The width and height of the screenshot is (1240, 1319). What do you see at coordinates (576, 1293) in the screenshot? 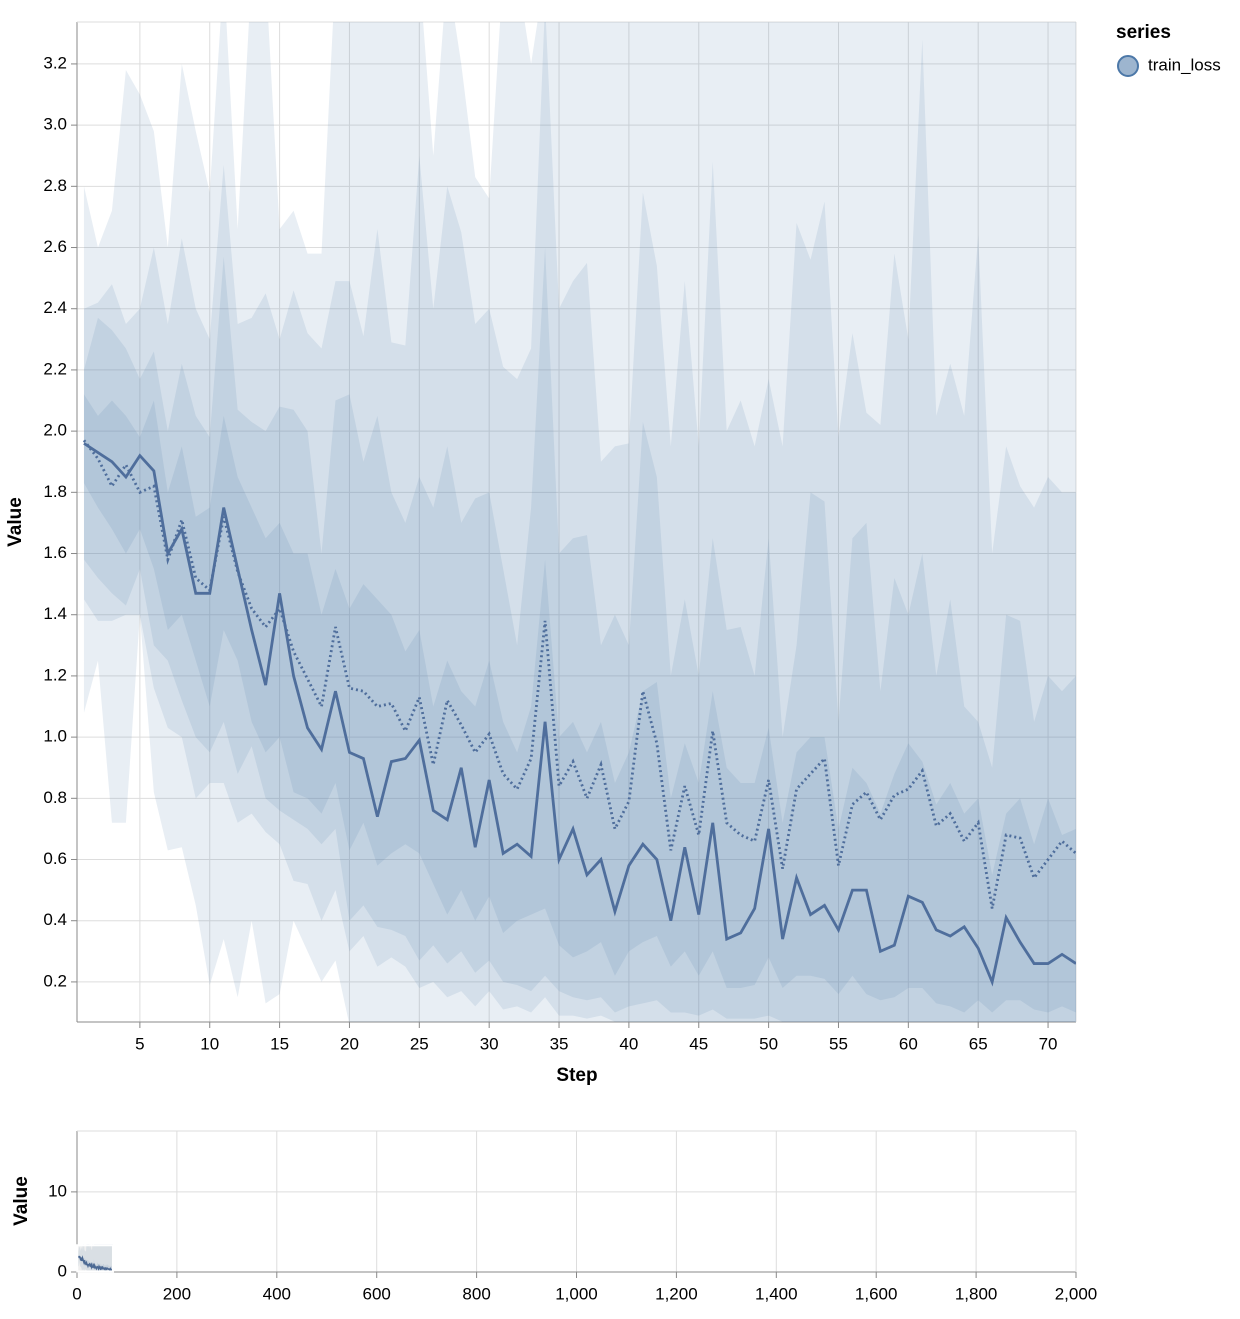
I see `x-tick-label: 1,000` at bounding box center [576, 1293].